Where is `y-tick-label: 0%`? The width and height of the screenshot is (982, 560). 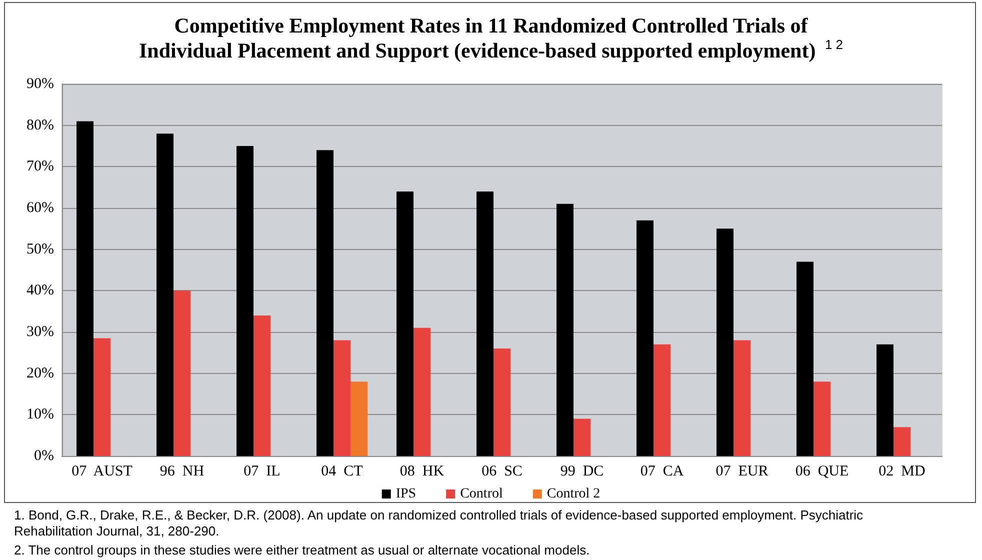 y-tick-label: 0% is located at coordinates (44, 456).